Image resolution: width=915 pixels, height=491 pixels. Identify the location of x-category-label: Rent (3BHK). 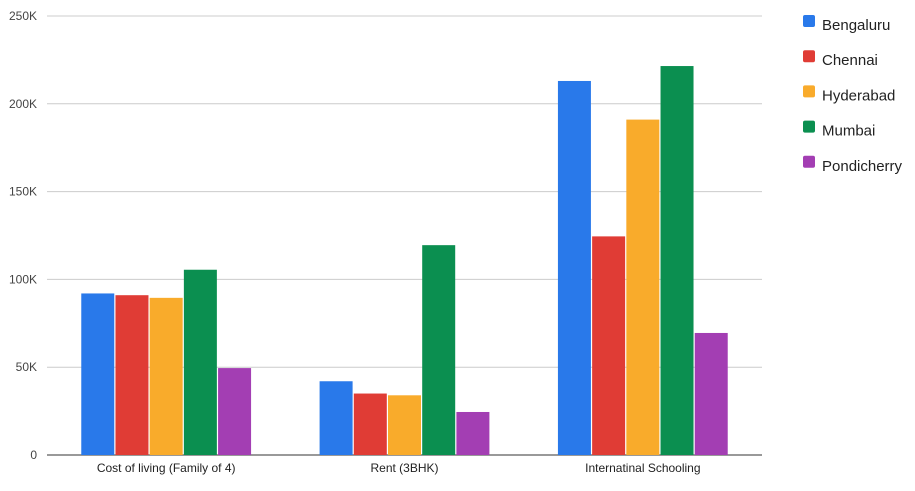
(404, 468).